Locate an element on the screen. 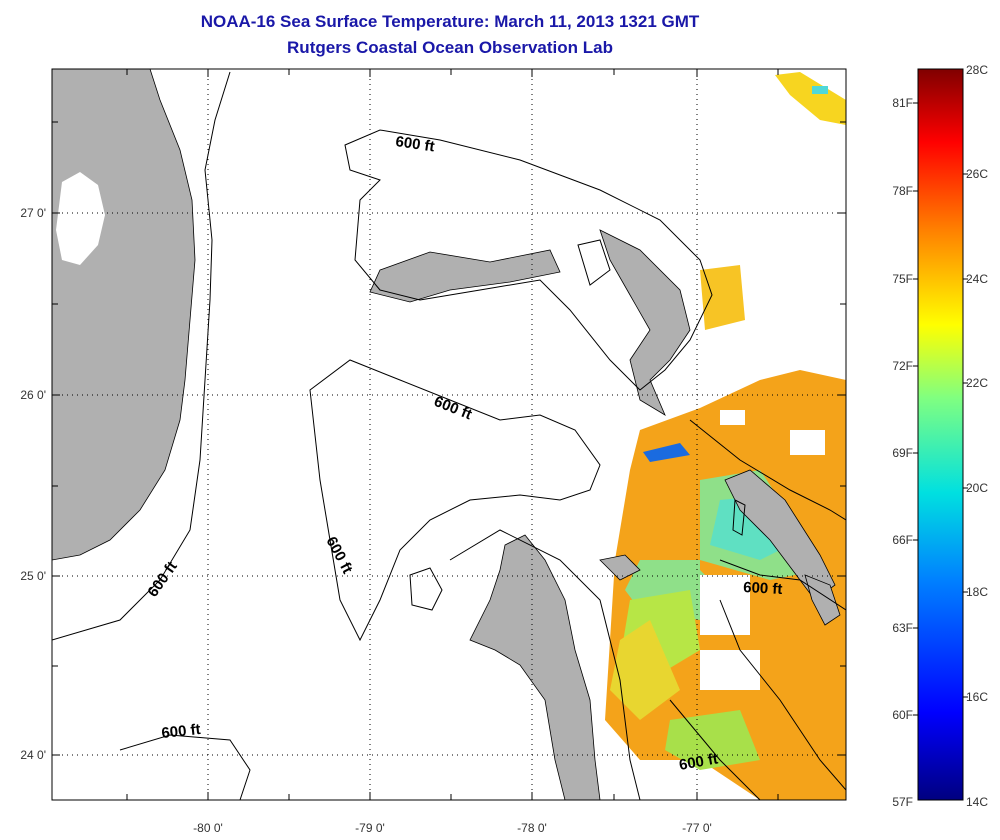  contour-florida is located at coordinates (141, 356).